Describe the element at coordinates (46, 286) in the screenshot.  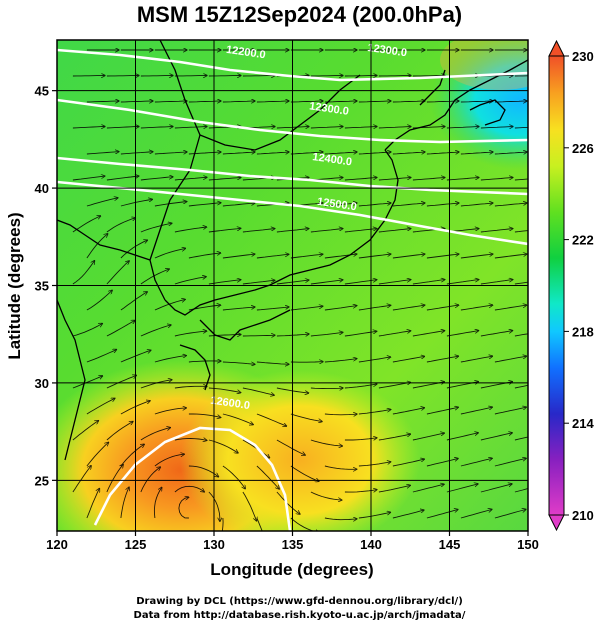
I see `y-axis: 25 30 35 40 45` at that location.